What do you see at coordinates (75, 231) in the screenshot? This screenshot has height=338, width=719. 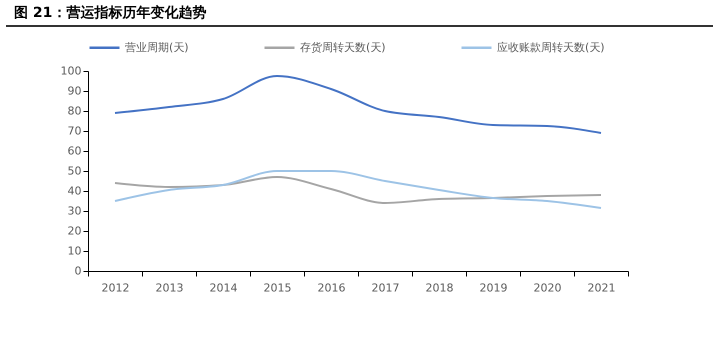 I see `y-tick-label: 20` at bounding box center [75, 231].